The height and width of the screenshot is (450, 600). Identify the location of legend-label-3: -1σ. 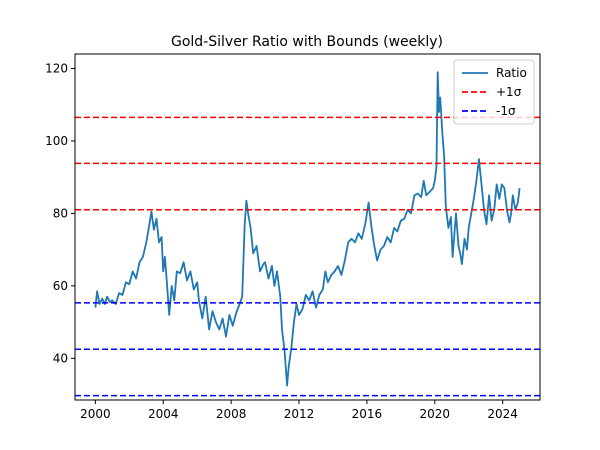
(506, 111).